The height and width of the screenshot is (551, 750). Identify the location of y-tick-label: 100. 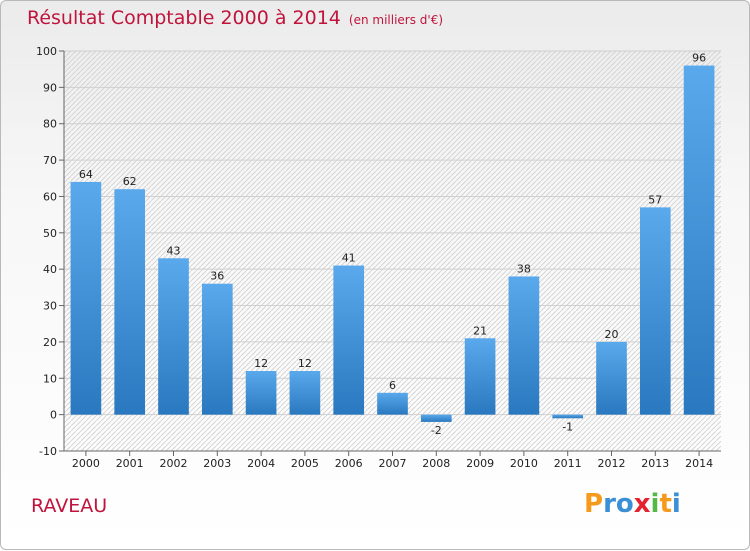
(46, 51).